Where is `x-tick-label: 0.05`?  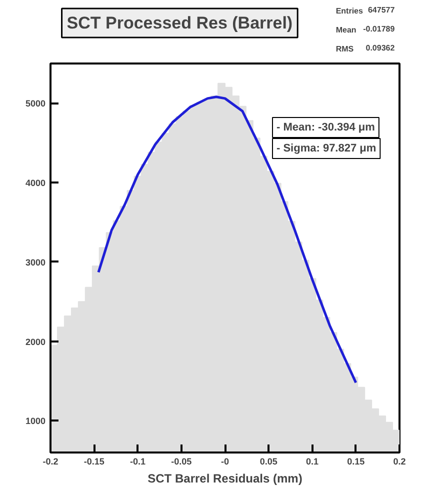 x-tick-label: 0.05 is located at coordinates (269, 461).